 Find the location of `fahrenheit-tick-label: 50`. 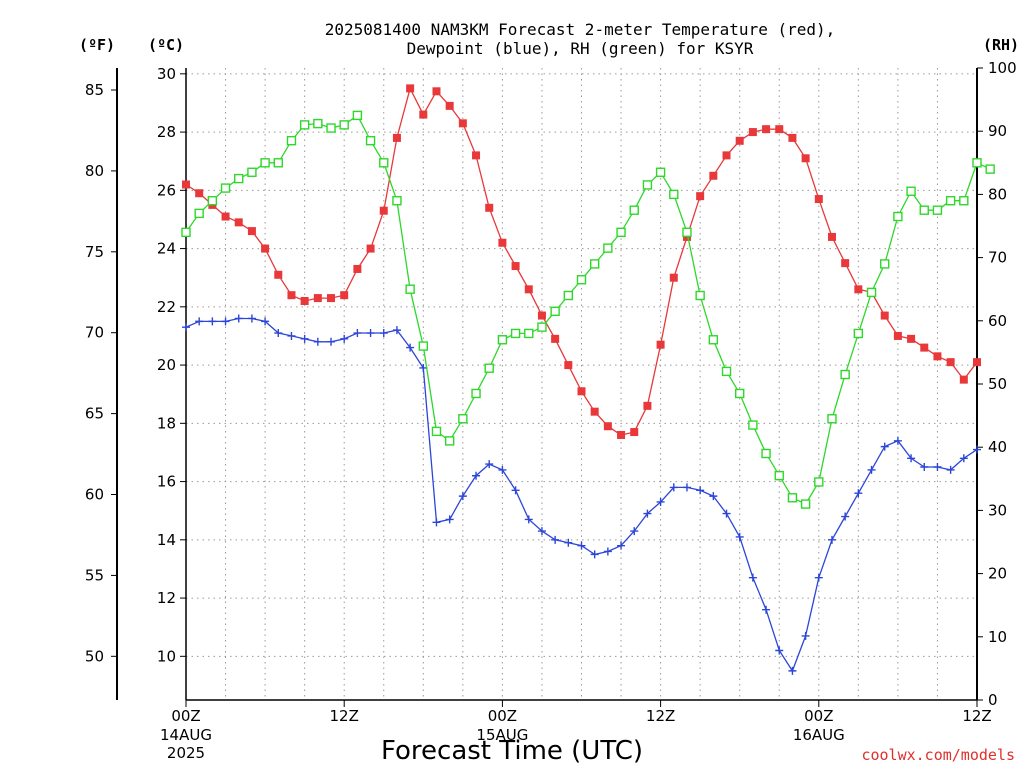

fahrenheit-tick-label: 50 is located at coordinates (94, 656).